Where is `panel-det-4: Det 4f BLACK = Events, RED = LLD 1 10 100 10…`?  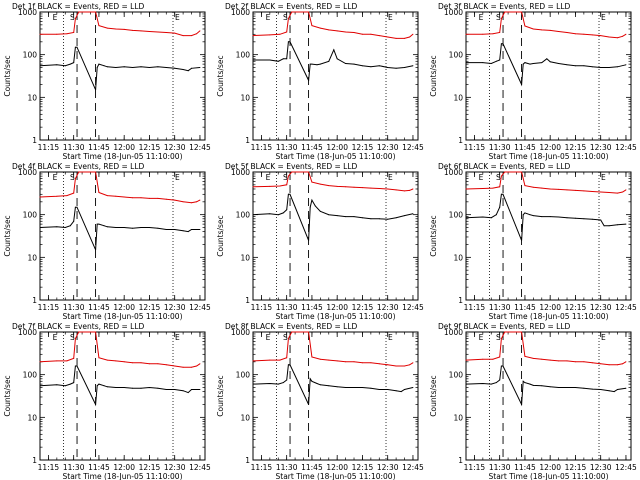
panel-det-4: Det 4f BLACK = Events, RED = LLD 1 10 100 10… is located at coordinates (107, 241).